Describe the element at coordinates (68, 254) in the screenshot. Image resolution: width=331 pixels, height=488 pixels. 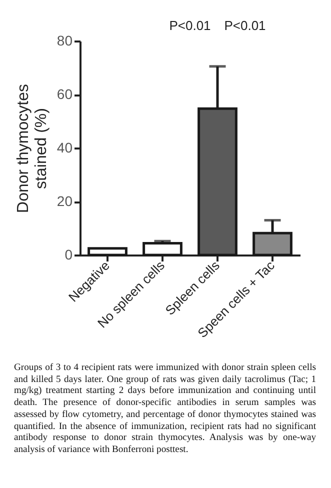
I see `y-tick-label: 0` at that location.